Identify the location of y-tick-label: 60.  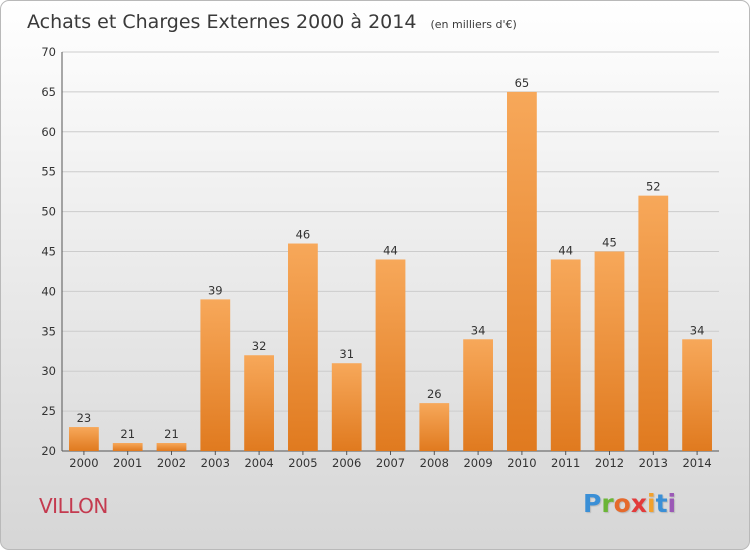
(48, 132).